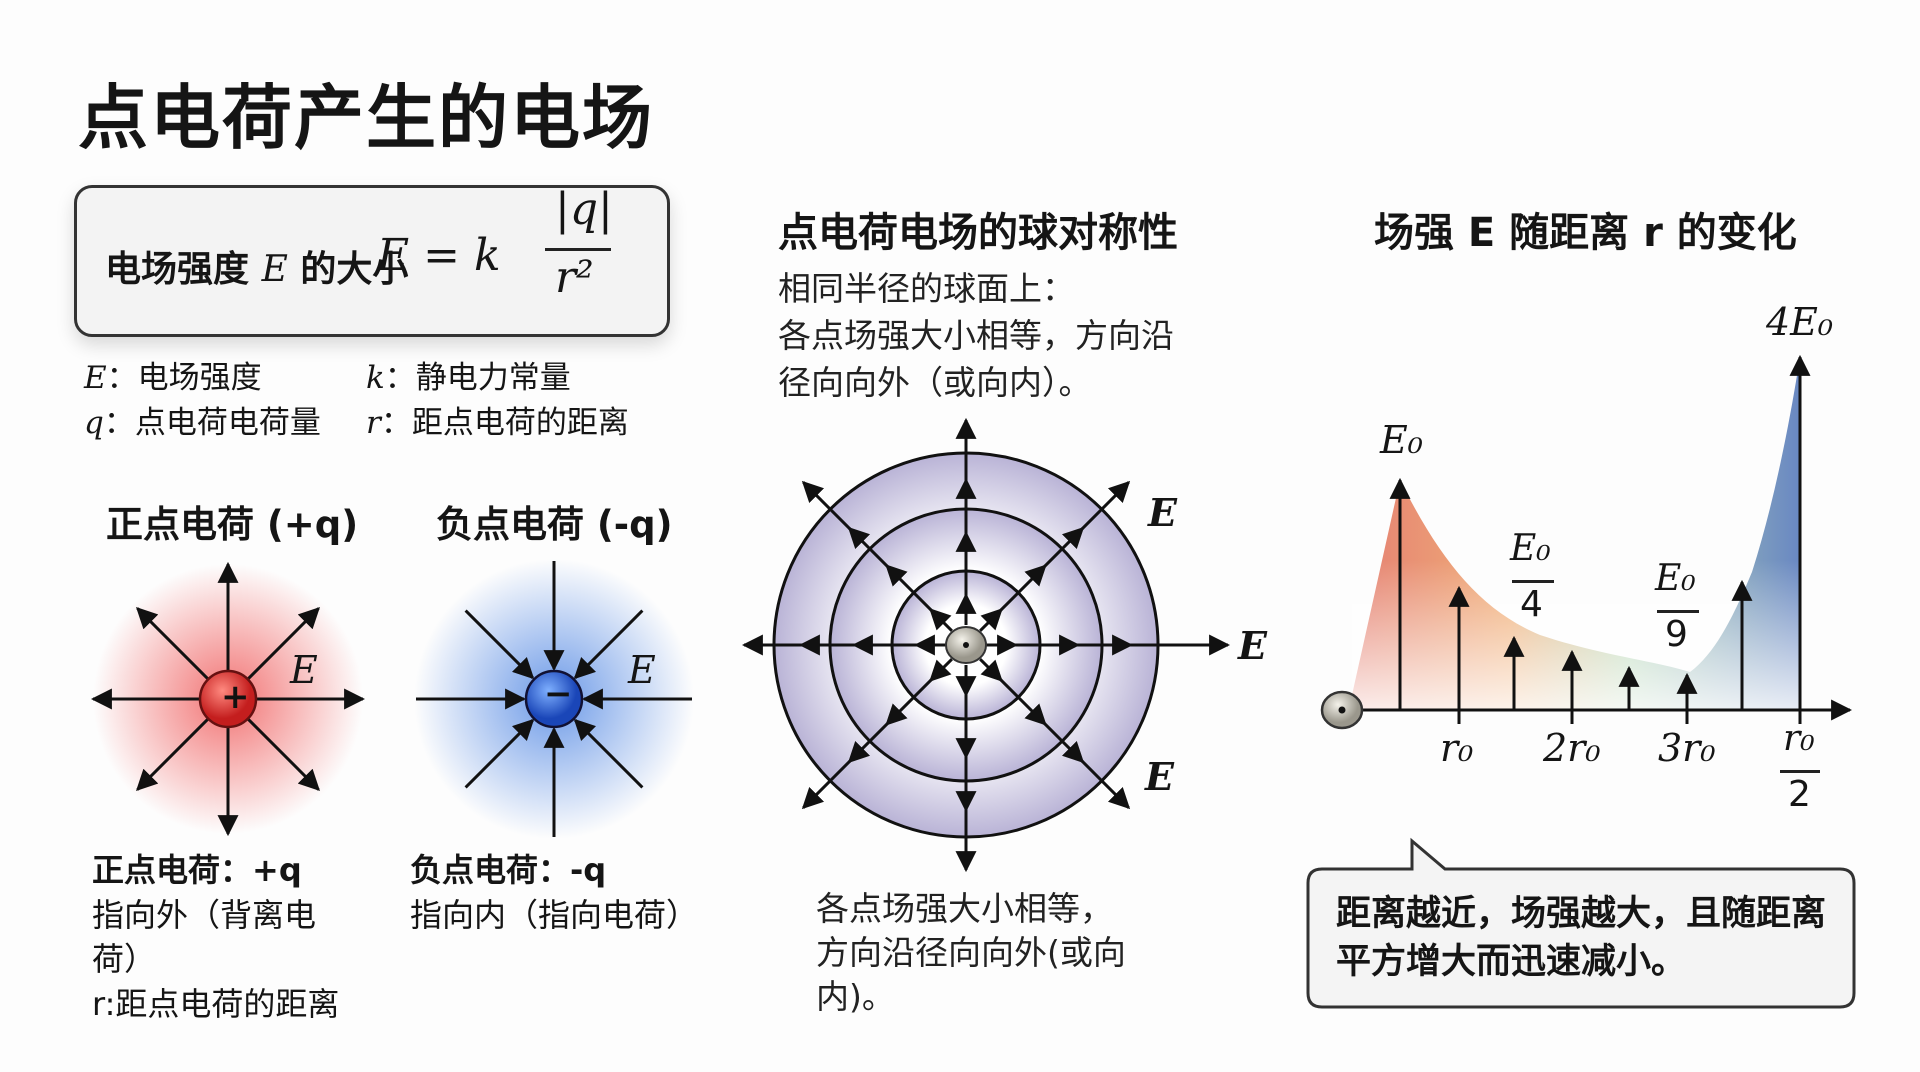 The width and height of the screenshot is (1920, 1072). Describe the element at coordinates (855, 996) in the screenshot. I see `symmetry-caption: 内)。` at that location.